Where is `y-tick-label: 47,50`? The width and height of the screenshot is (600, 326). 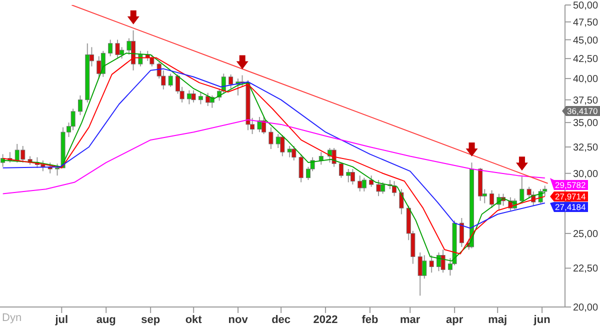
y-tick-label: 47,50 is located at coordinates (585, 22).